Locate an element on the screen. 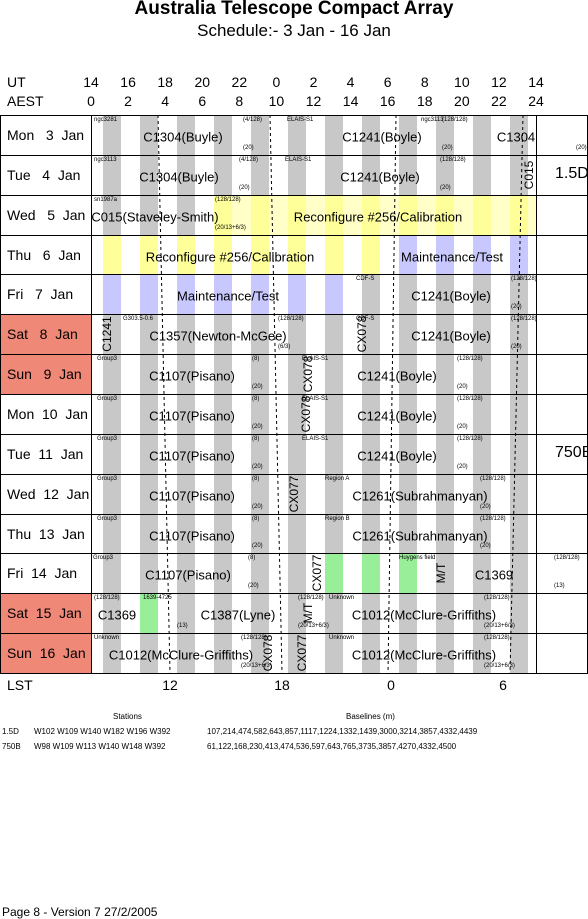  config-label: 750B is located at coordinates (571, 452).